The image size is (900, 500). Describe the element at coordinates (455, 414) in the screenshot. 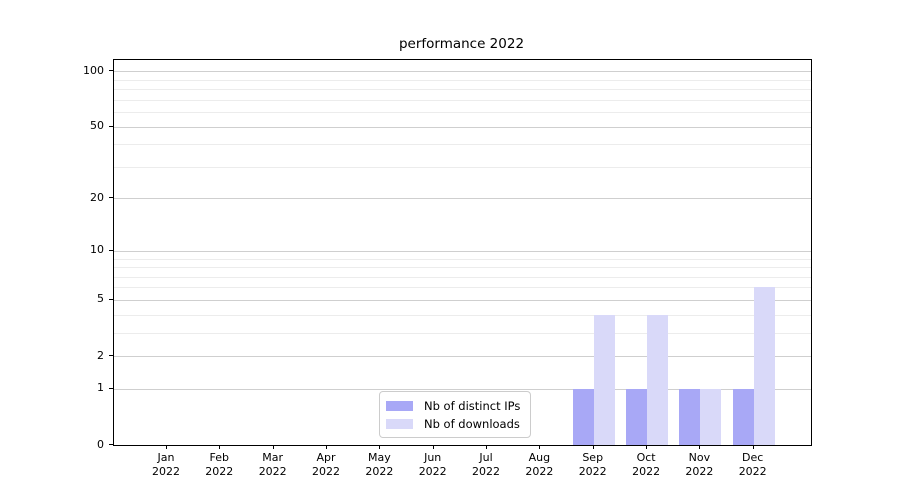

I see `legend: Nb of distinct IPs Nb of downloads` at that location.